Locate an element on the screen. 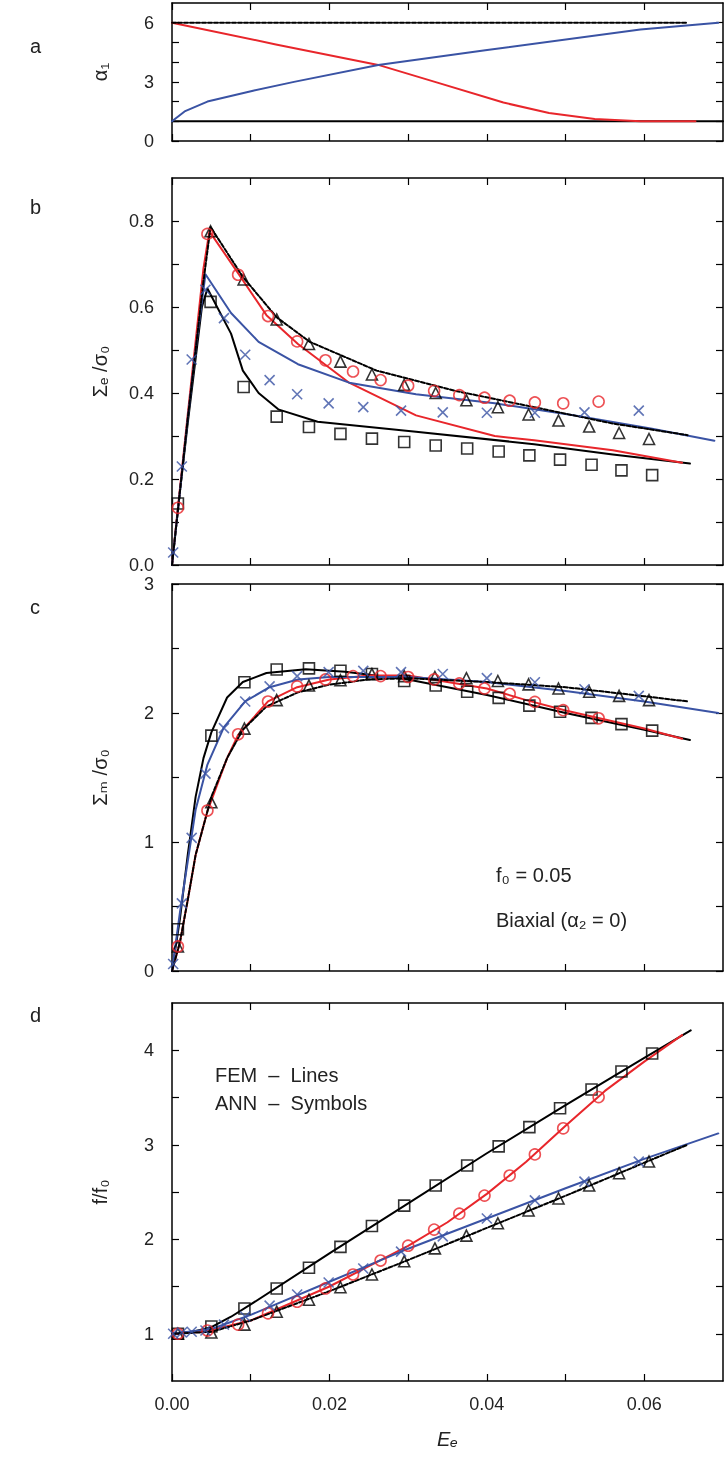 The image size is (727, 1471). y-tick-label: 4 is located at coordinates (148, 1050).